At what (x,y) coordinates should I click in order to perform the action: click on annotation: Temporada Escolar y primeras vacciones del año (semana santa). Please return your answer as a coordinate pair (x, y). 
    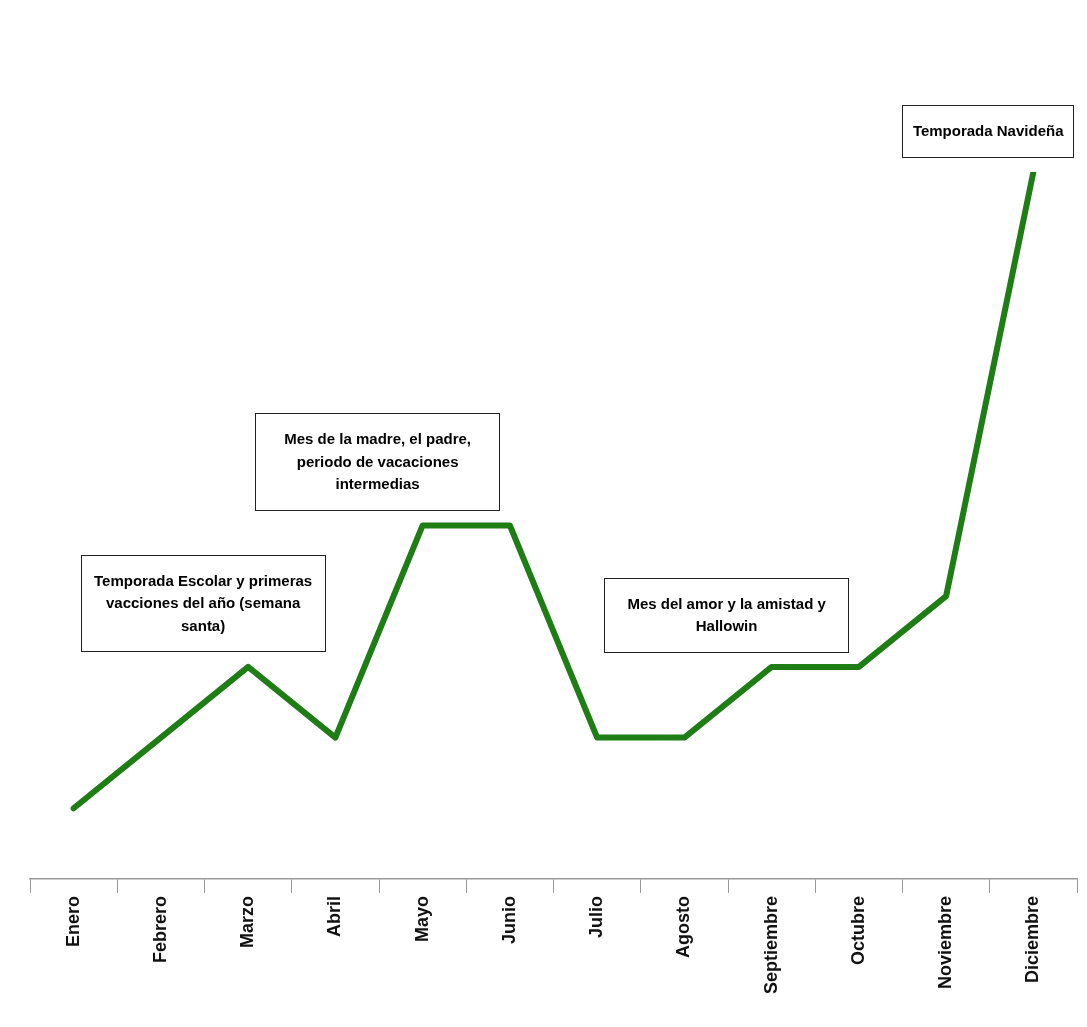
    Looking at the image, I should click on (203, 603).